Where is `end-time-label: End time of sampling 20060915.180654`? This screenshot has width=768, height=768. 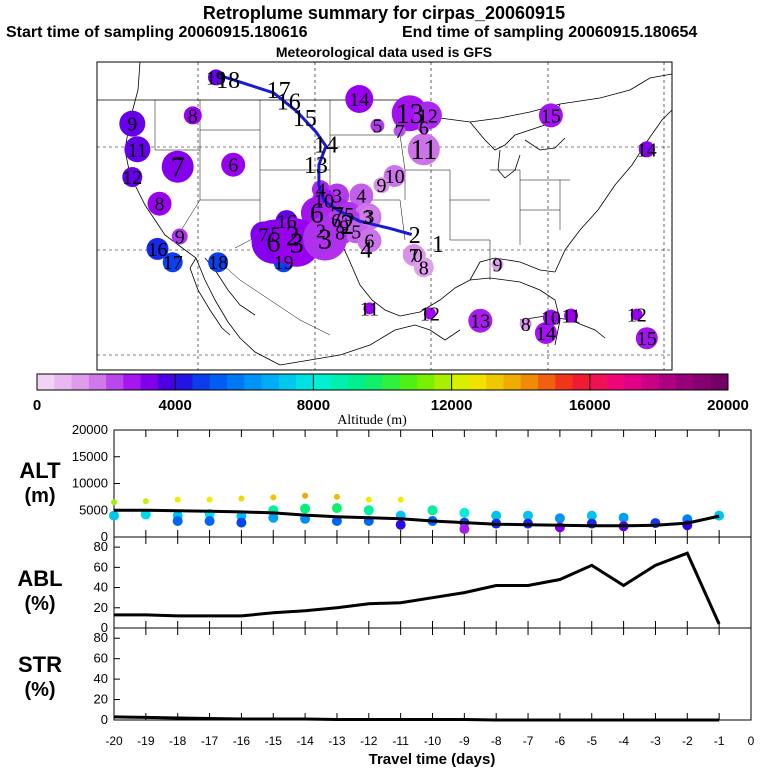
end-time-label: End time of sampling 20060915.180654 is located at coordinates (550, 32).